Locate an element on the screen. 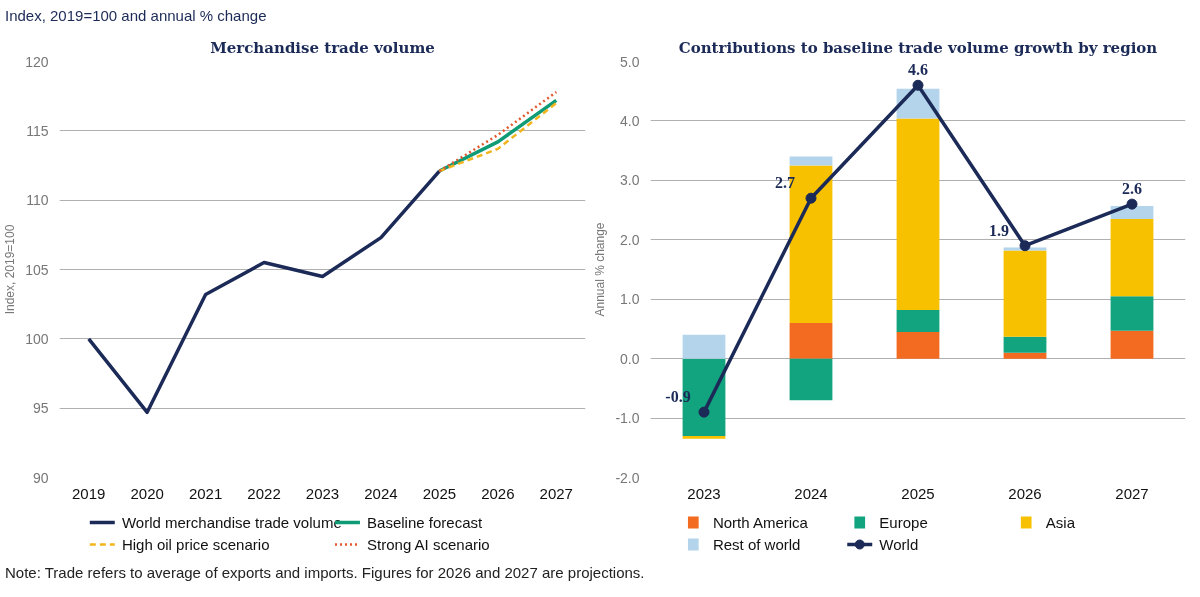 This screenshot has width=1200, height=597. y-axis-title: Index, 2019=100 is located at coordinates (10, 269).